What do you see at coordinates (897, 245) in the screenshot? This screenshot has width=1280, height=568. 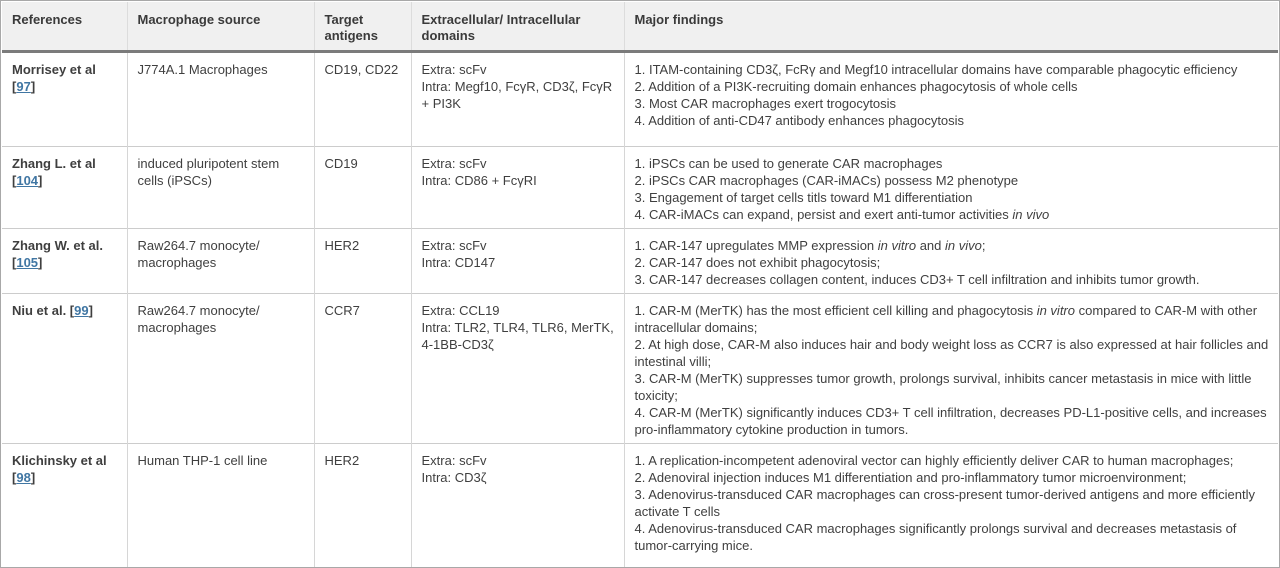 I see `finding-text: in vitro` at bounding box center [897, 245].